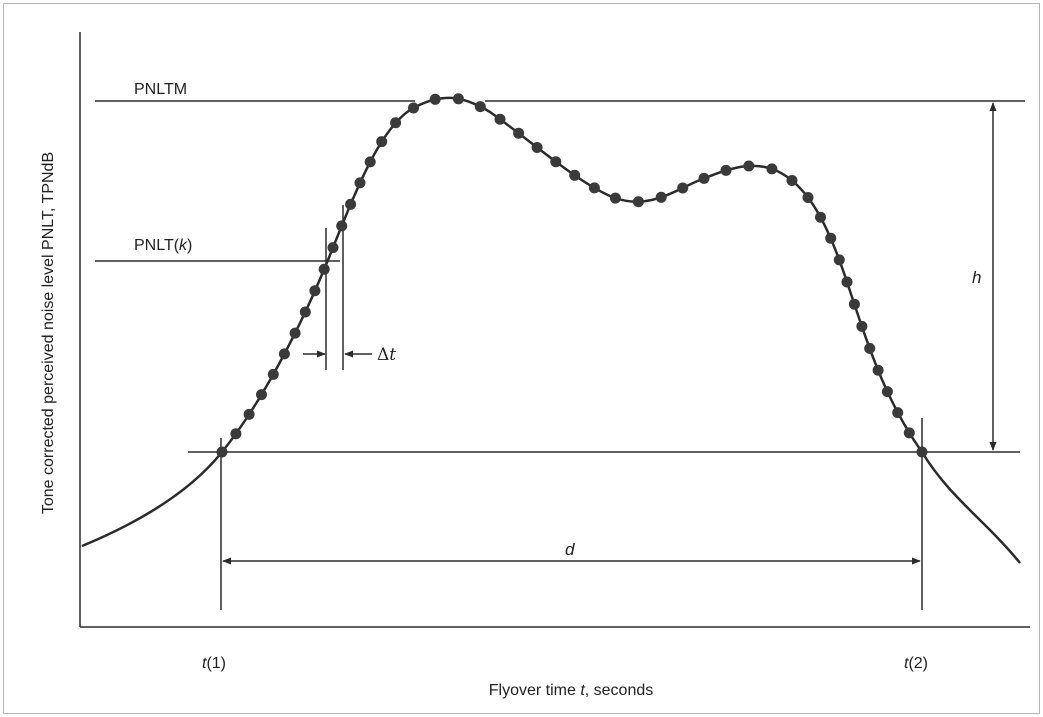  What do you see at coordinates (204, 663) in the screenshot?
I see `t1-label-var: t` at bounding box center [204, 663].